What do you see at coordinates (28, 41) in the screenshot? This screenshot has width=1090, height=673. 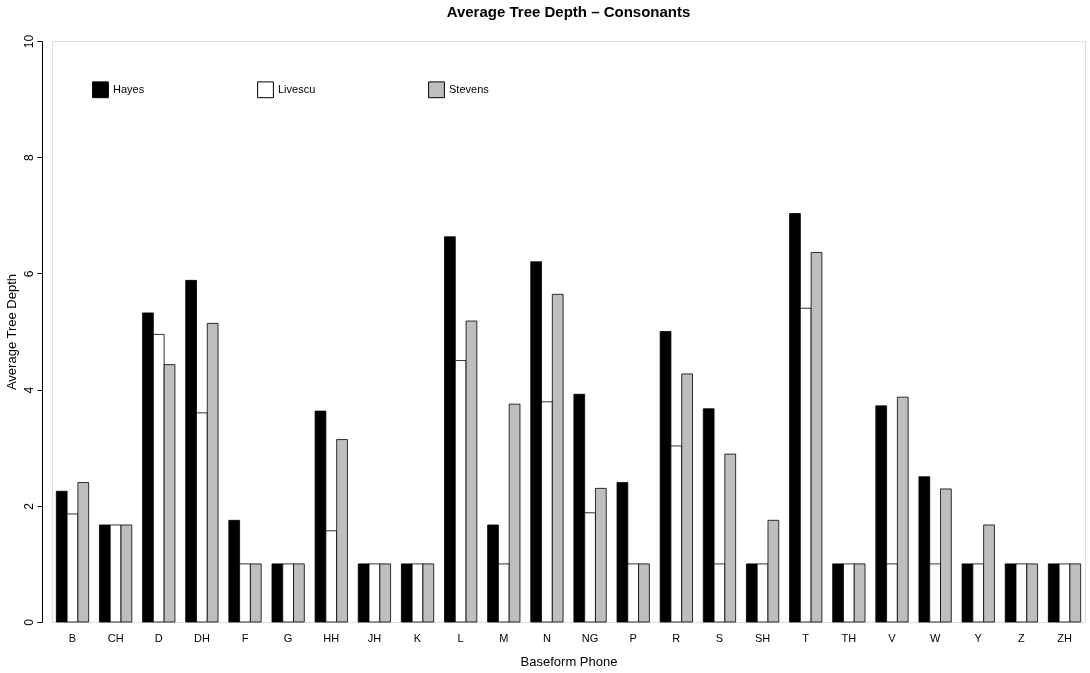 I see `y-tick-label: 10` at bounding box center [28, 41].